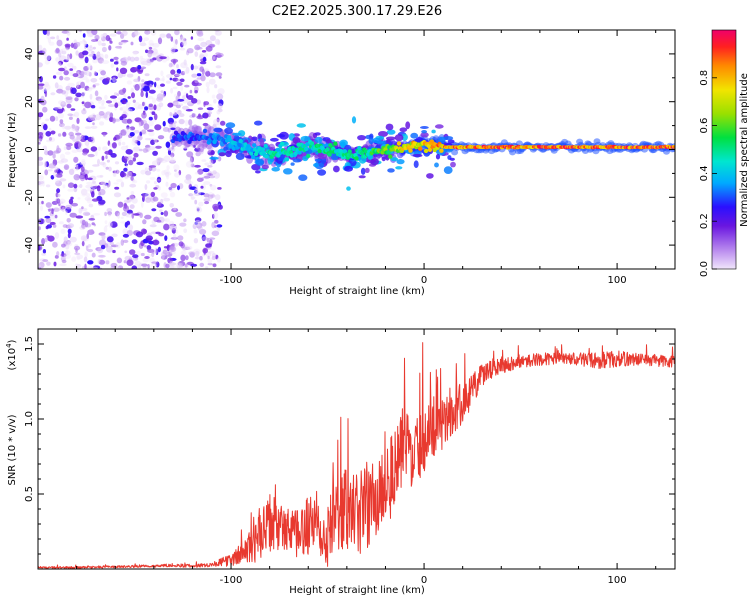  Describe the element at coordinates (231, 580) in the screenshot. I see `x-tick-label: -100` at that location.